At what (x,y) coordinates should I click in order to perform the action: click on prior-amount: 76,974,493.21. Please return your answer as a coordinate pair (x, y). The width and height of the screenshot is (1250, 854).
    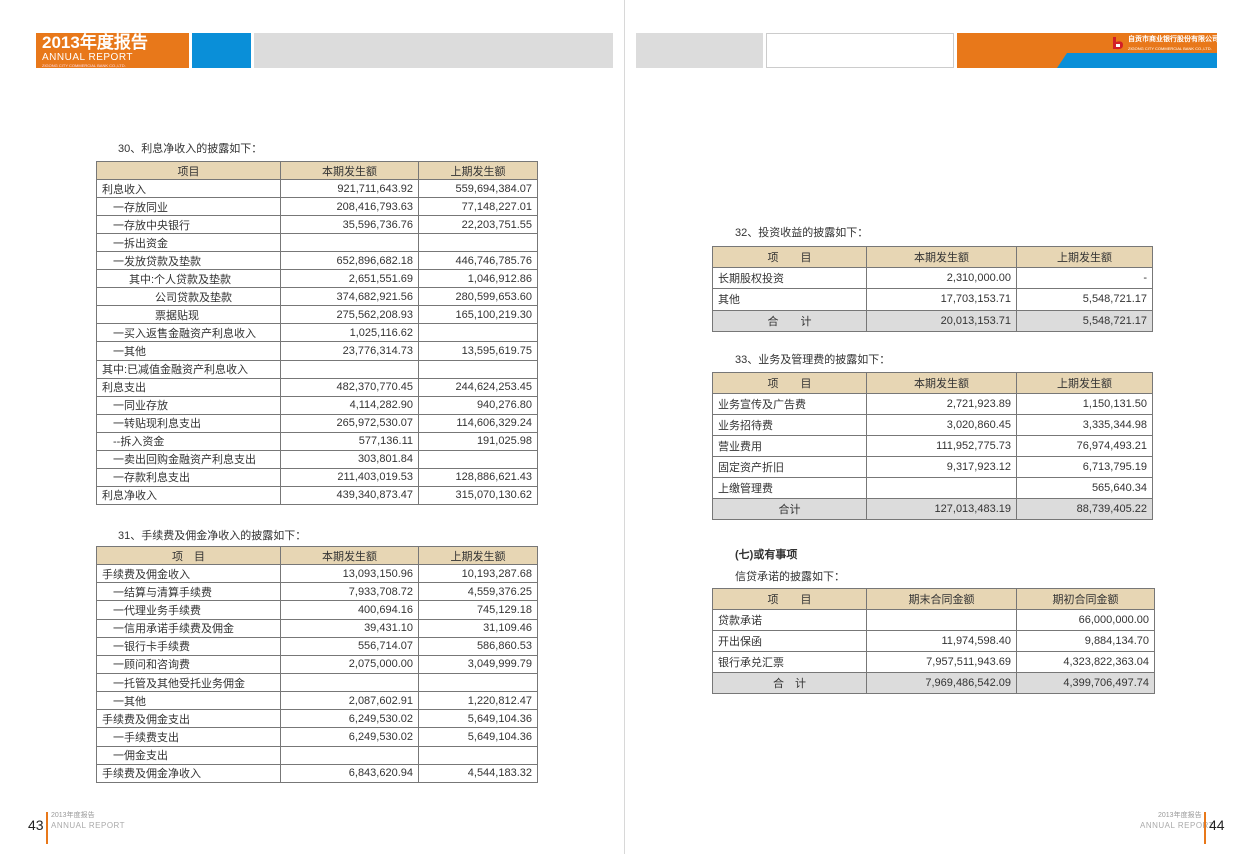
    Looking at the image, I should click on (1084, 446).